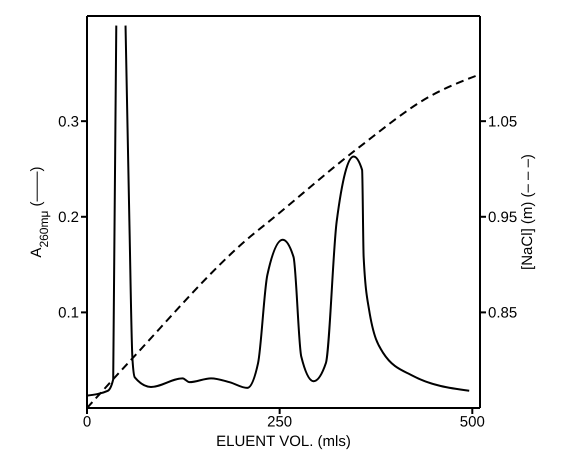  Describe the element at coordinates (472, 422) in the screenshot. I see `x-tick-label: 500` at that location.